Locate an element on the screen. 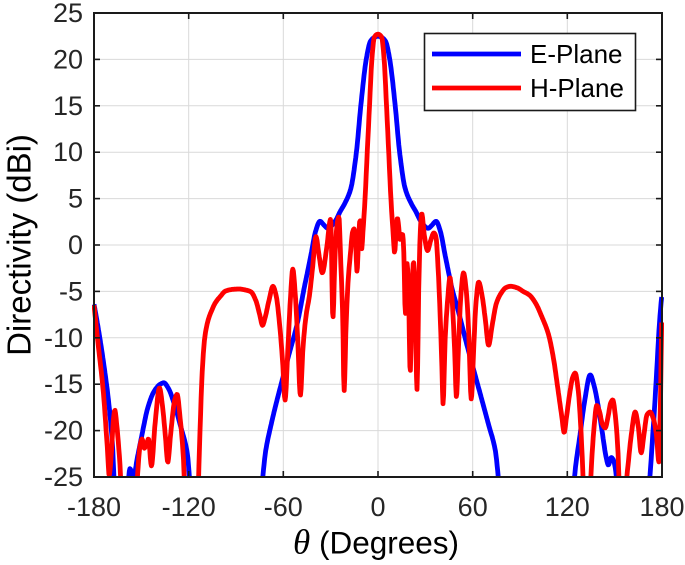 This screenshot has height=565, width=685. svg-text: 10 is located at coordinates (68, 152).